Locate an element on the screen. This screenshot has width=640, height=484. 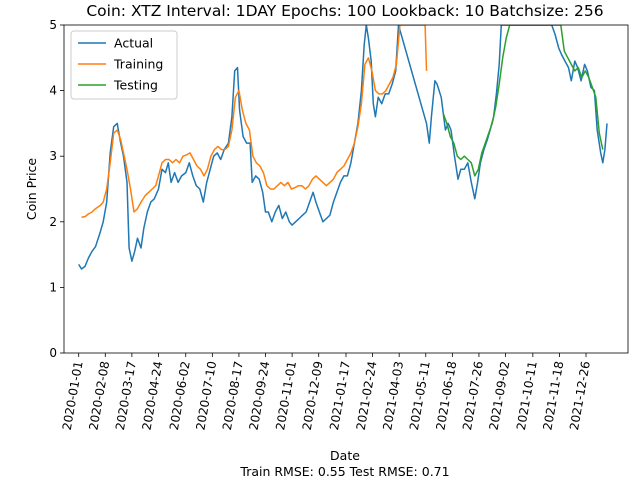
y-tick-label: 4 is located at coordinates (53, 91).